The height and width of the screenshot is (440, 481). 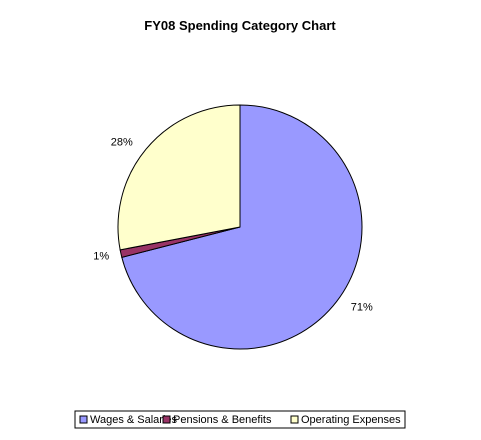 What do you see at coordinates (294, 419) in the screenshot?
I see `legend-swatch-operating-expenses` at bounding box center [294, 419].